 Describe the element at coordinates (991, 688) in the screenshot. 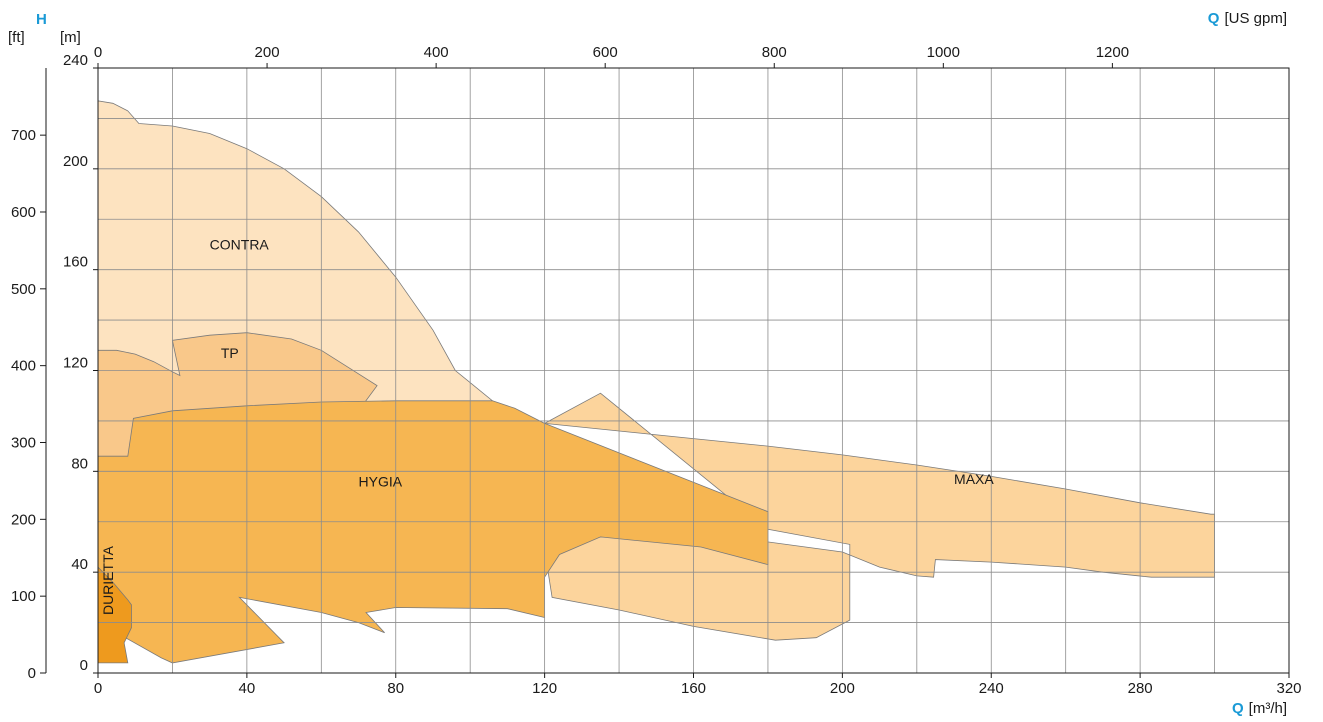

I see `x-tick-label: 240` at that location.